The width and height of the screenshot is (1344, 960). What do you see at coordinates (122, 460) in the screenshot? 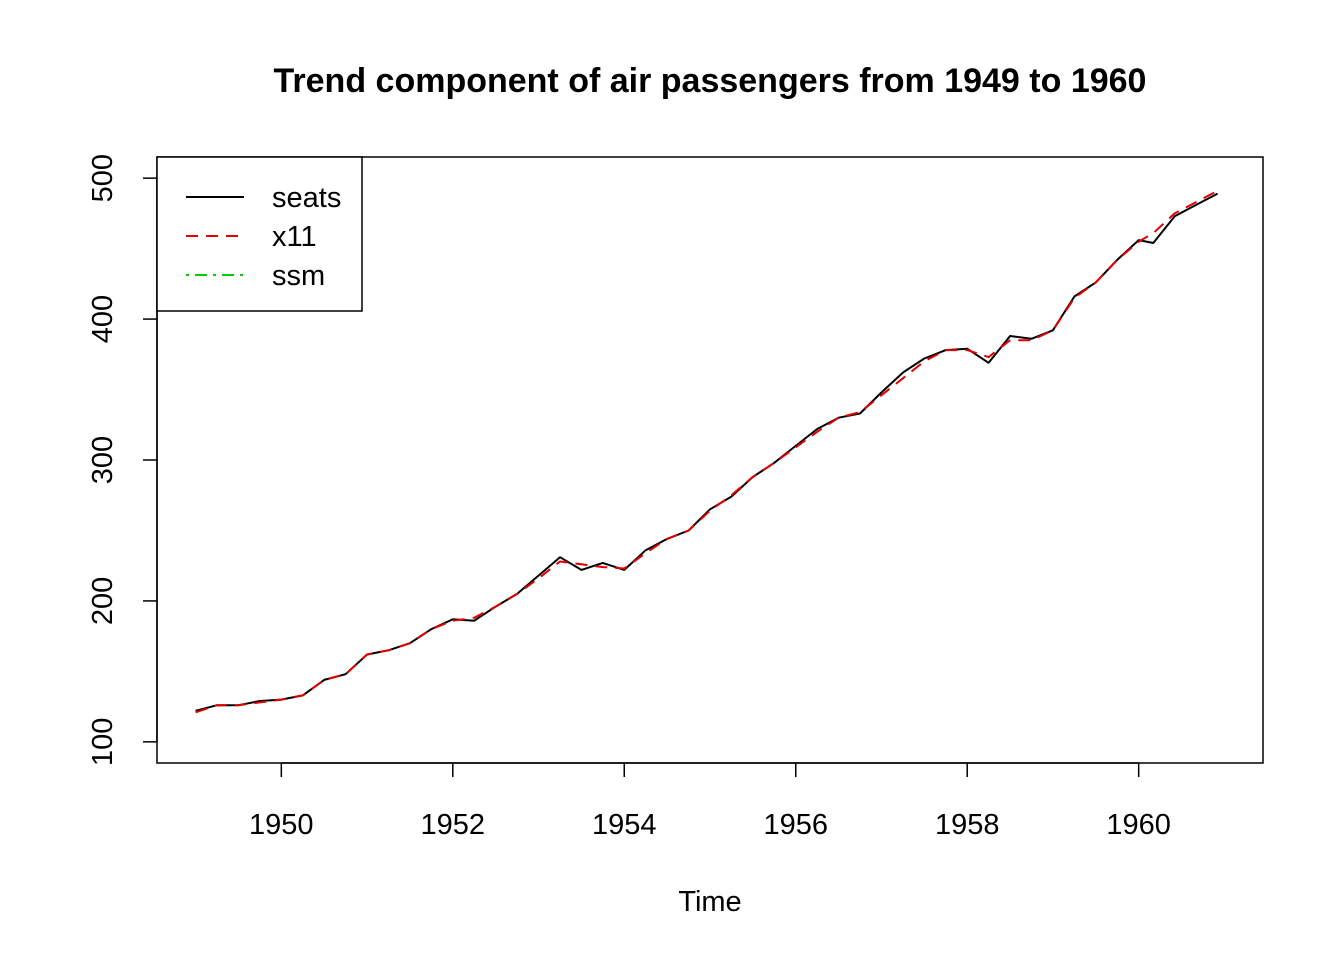
I see `y-axis: 100 200 300 400 500` at bounding box center [122, 460].